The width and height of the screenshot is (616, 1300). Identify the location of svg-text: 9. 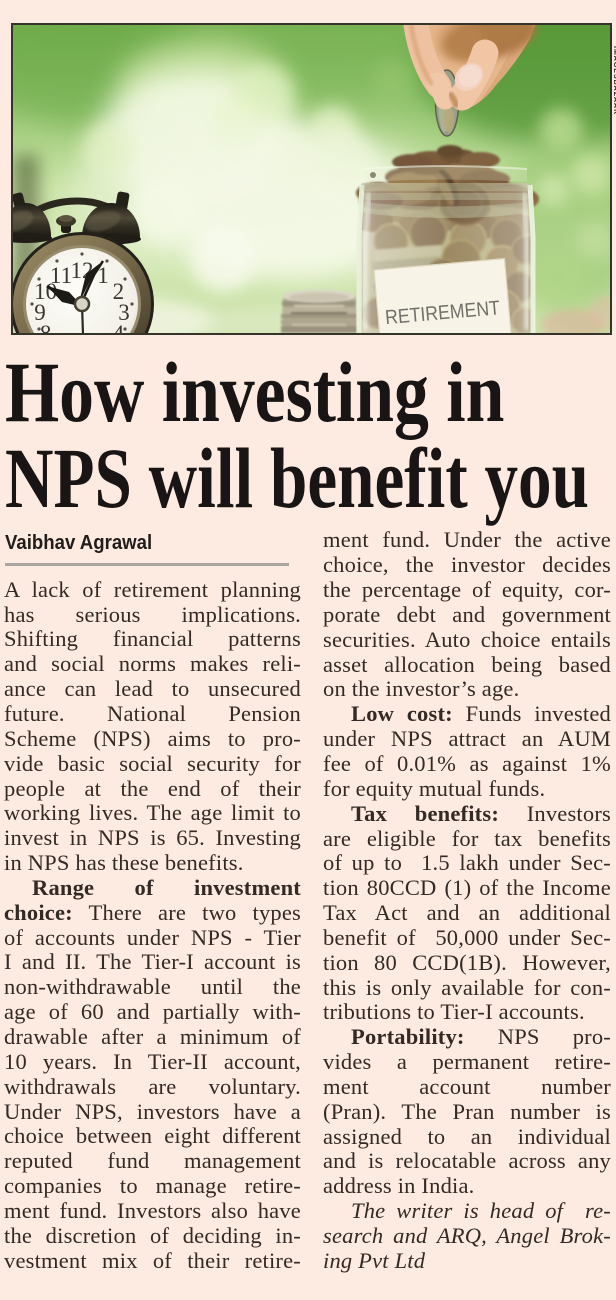
(40, 312).